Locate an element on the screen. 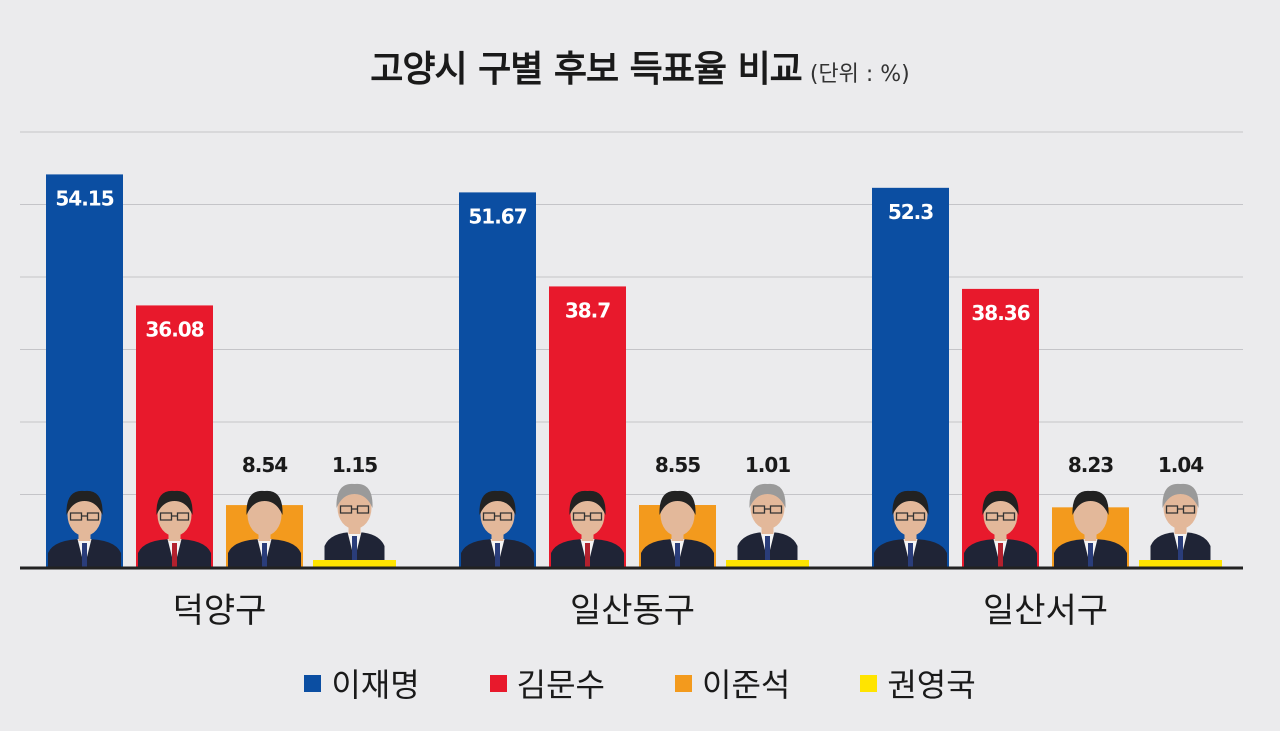  category-label: 일산서구 is located at coordinates (1045, 611).